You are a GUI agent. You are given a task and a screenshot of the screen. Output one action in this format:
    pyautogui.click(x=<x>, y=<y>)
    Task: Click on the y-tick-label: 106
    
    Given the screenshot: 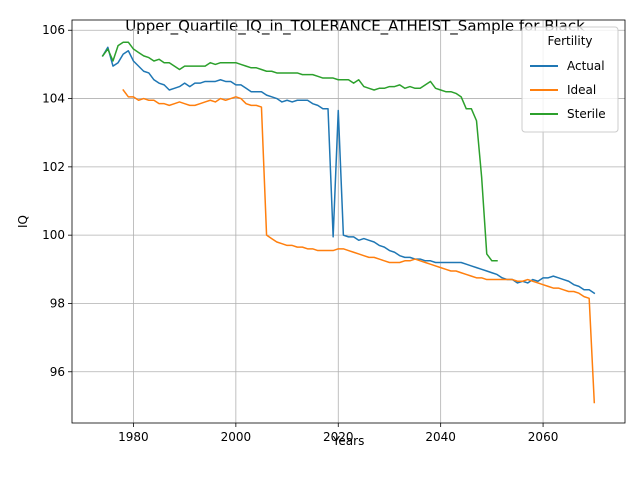 What is the action you would take?
    pyautogui.click(x=53, y=30)
    